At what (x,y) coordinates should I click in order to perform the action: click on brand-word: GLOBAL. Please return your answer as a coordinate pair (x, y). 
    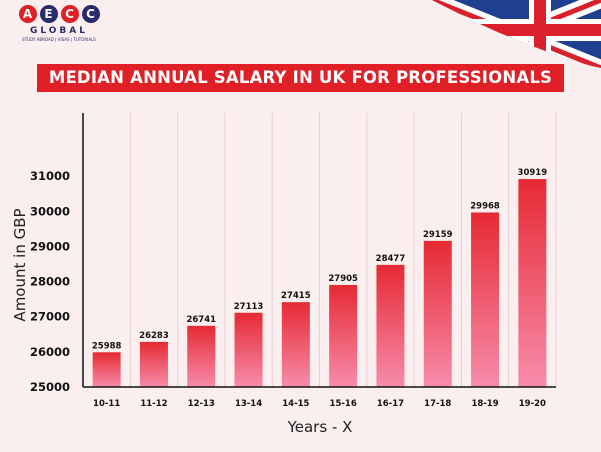
    Looking at the image, I should click on (58, 31).